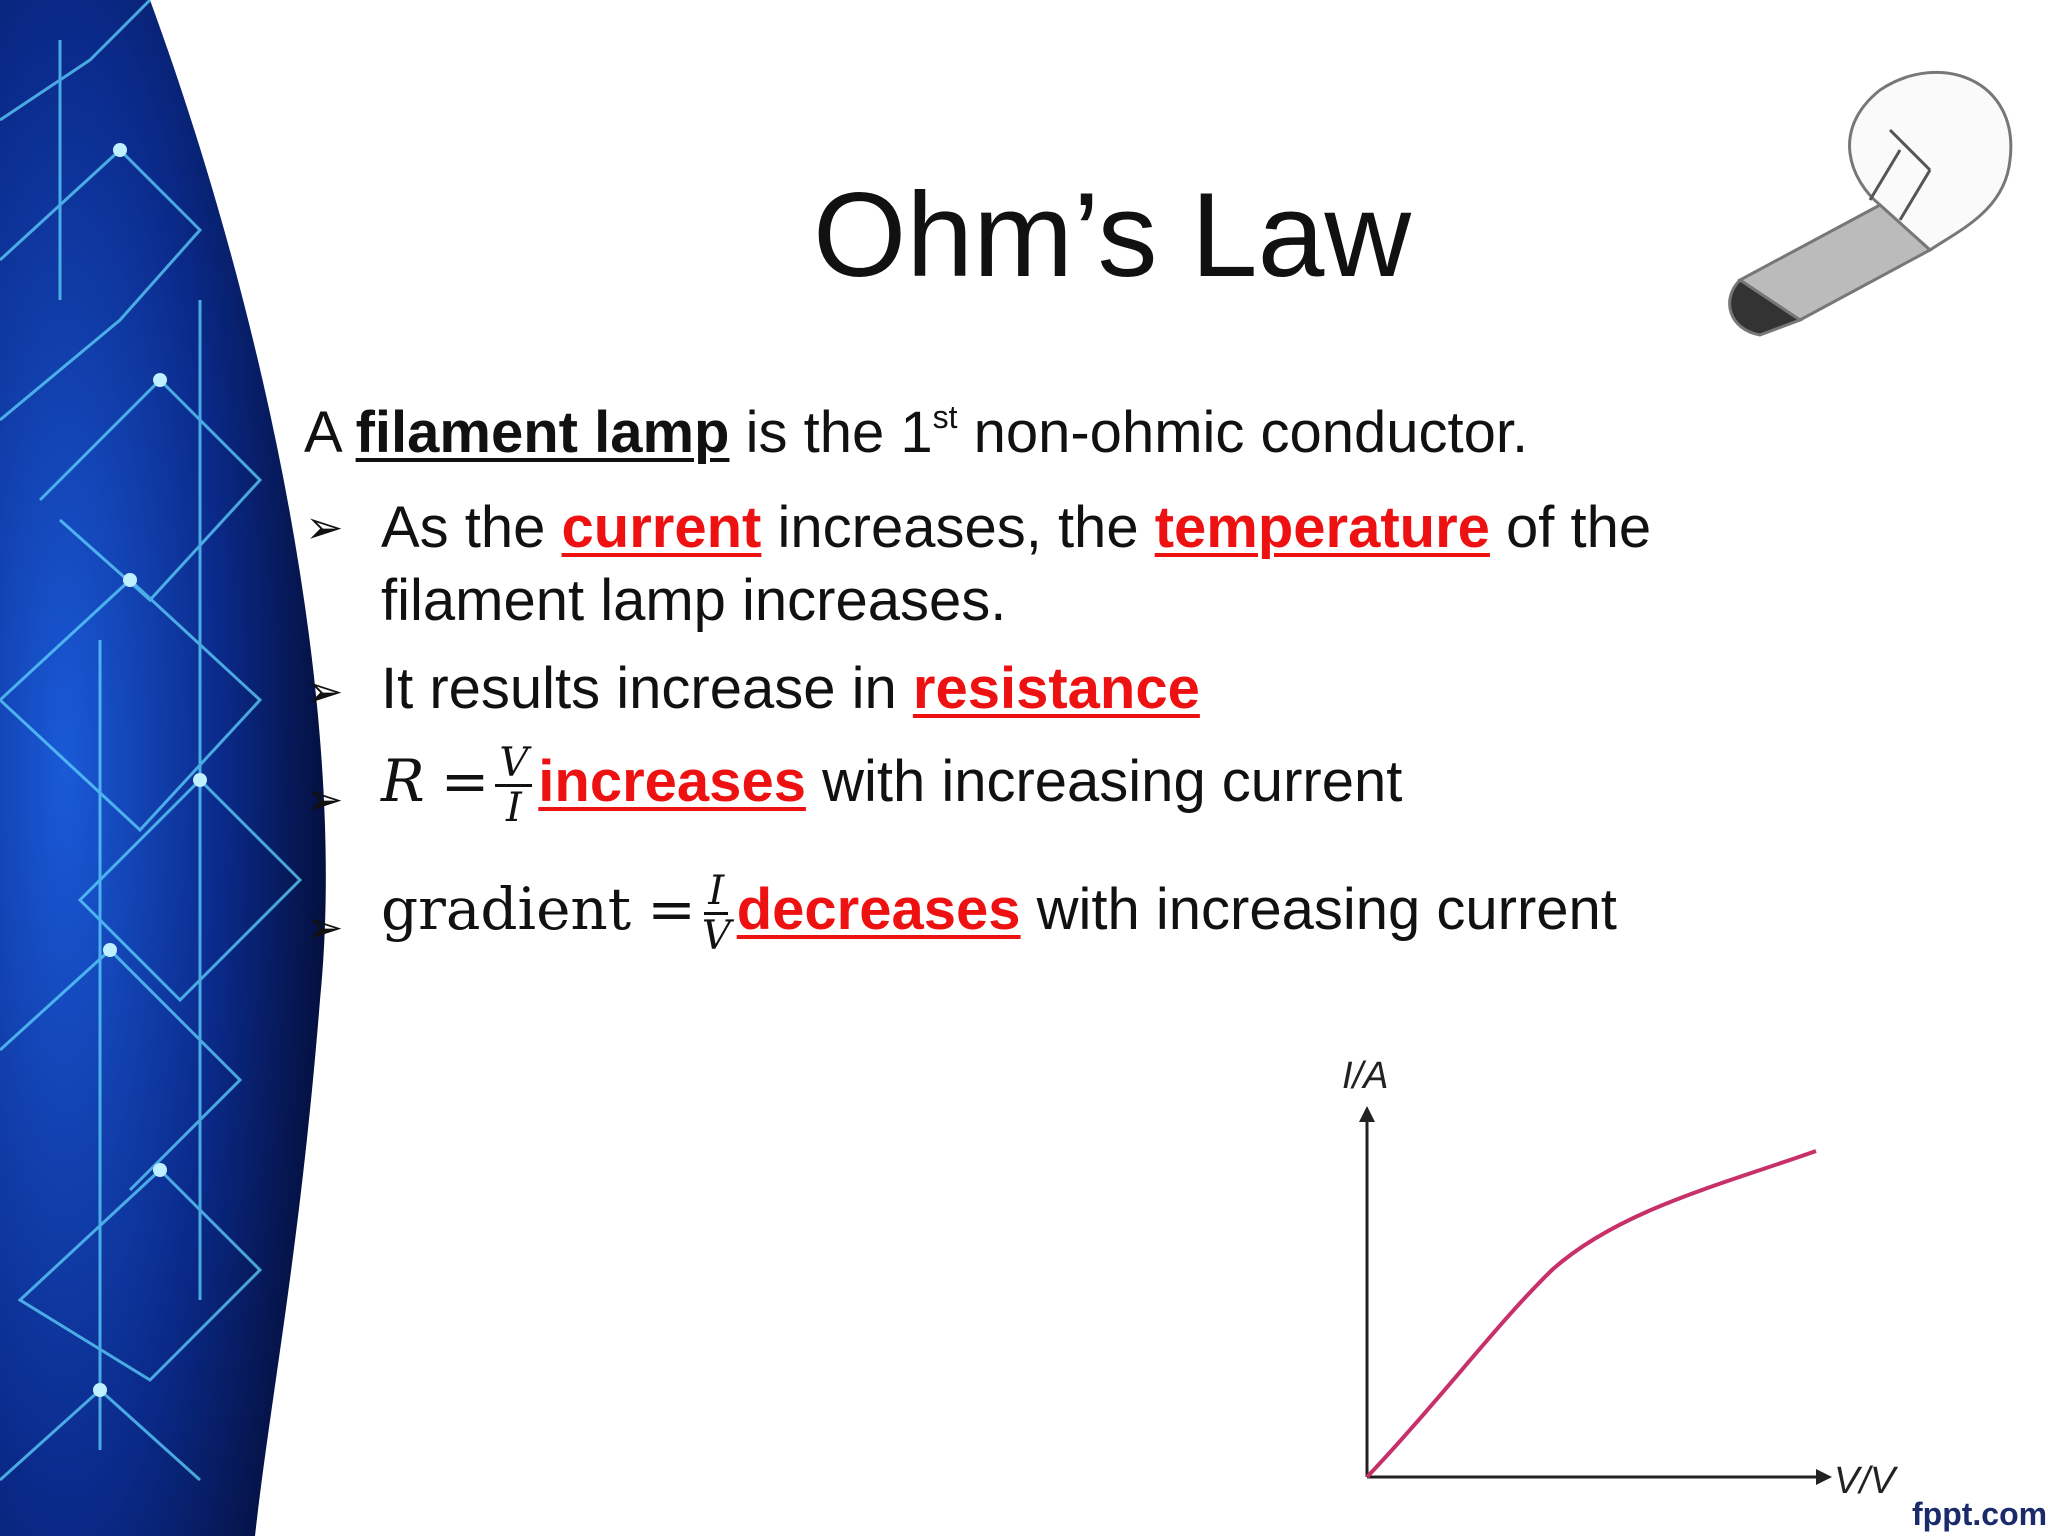 This screenshot has height=1536, width=2048. I want to click on y-arrow, so click(1367, 1114).